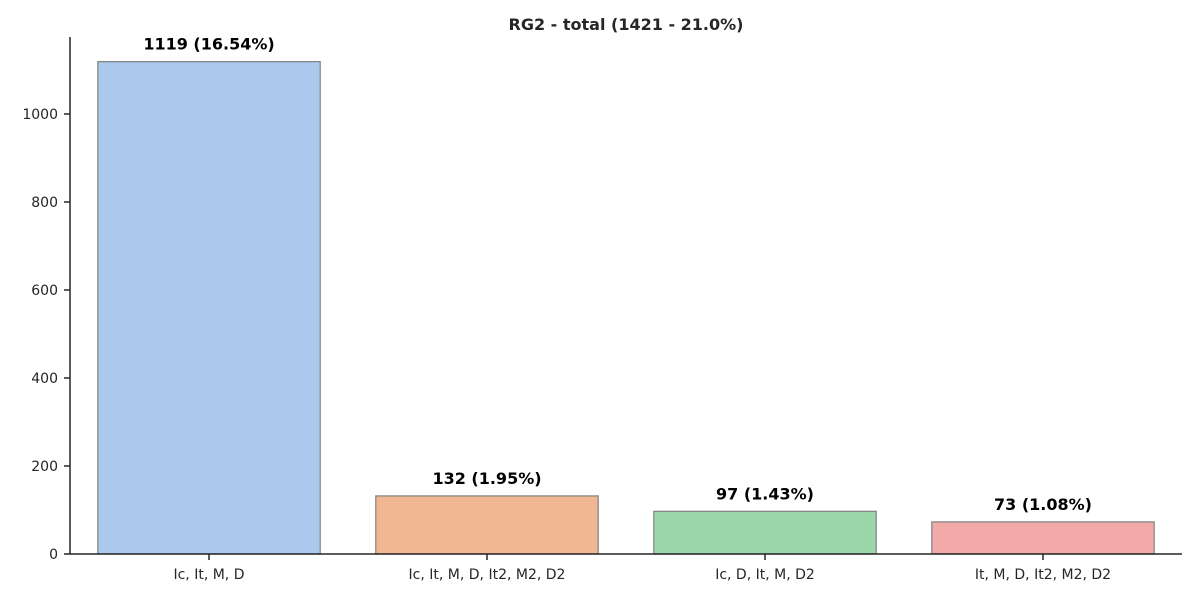 The width and height of the screenshot is (1200, 600). What do you see at coordinates (46, 300) in the screenshot?
I see `y-axis: 0 200 400 600 800 1000` at bounding box center [46, 300].